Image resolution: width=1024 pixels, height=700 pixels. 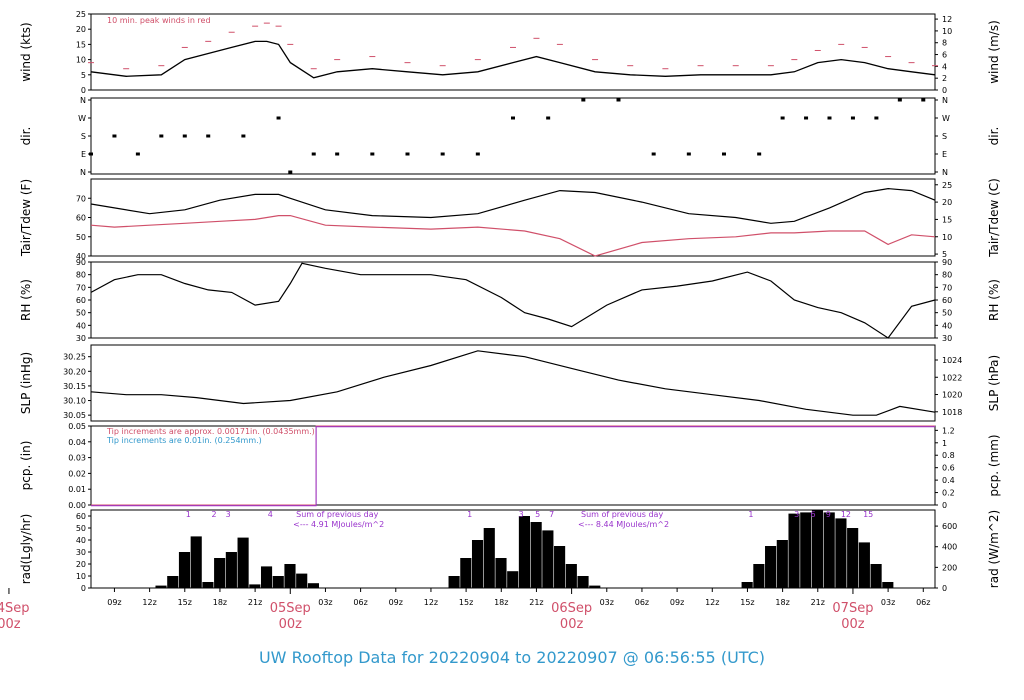 I want to click on wind-ylabel-right: wind (m/s), so click(x=994, y=52).